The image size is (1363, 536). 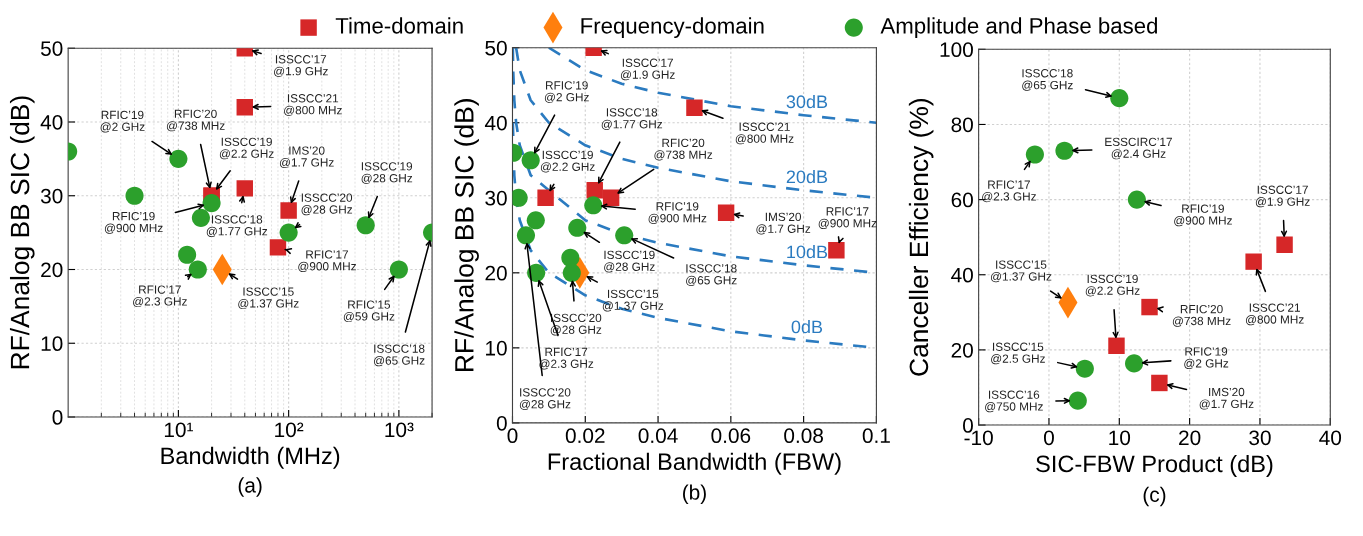 I want to click on x-tick-label: 0.02, so click(x=585, y=436).